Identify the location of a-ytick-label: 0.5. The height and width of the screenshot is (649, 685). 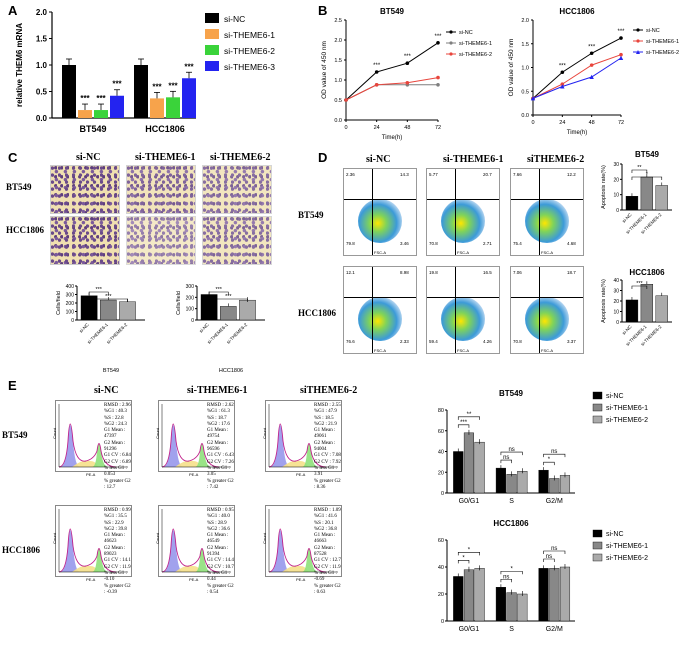
(42, 92).